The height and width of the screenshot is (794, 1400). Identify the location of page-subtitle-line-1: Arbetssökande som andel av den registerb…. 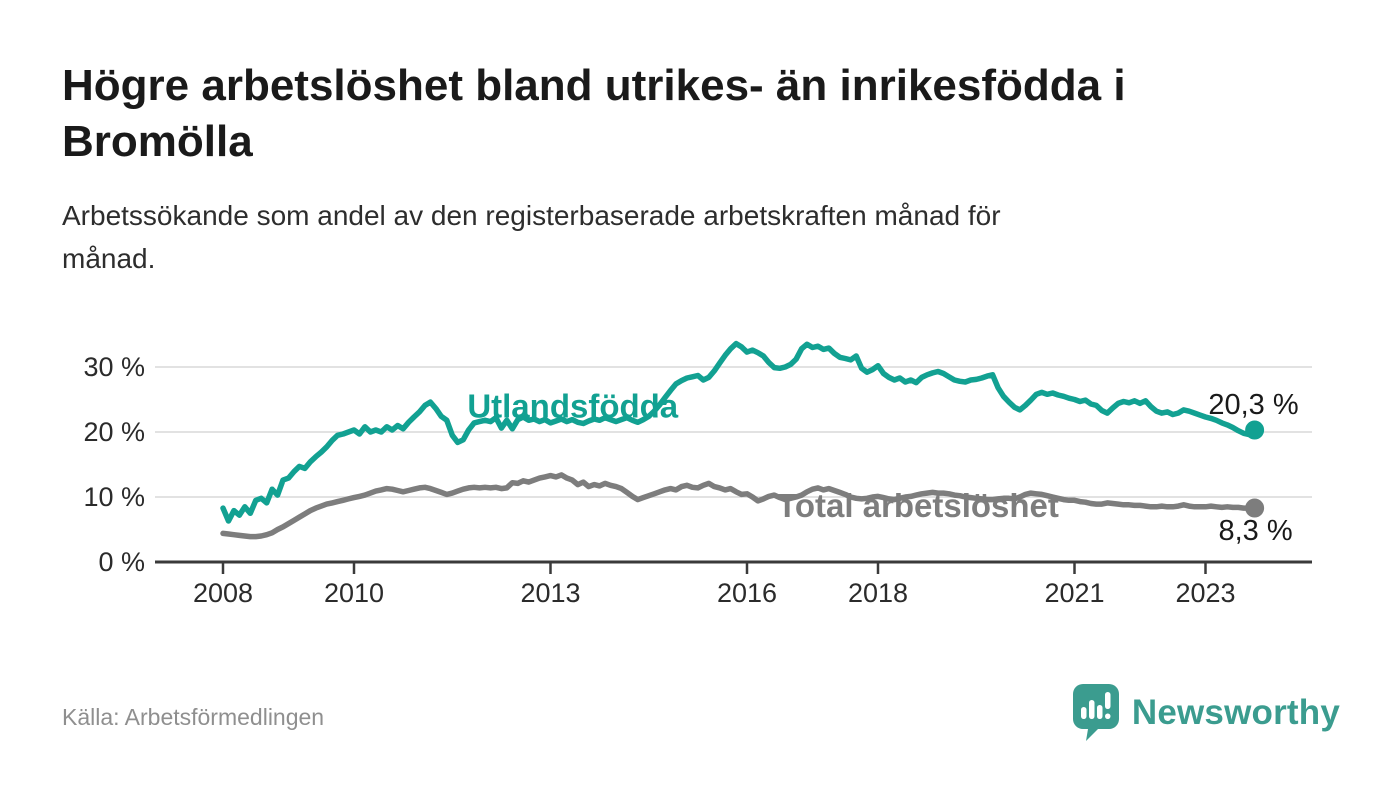
(531, 215).